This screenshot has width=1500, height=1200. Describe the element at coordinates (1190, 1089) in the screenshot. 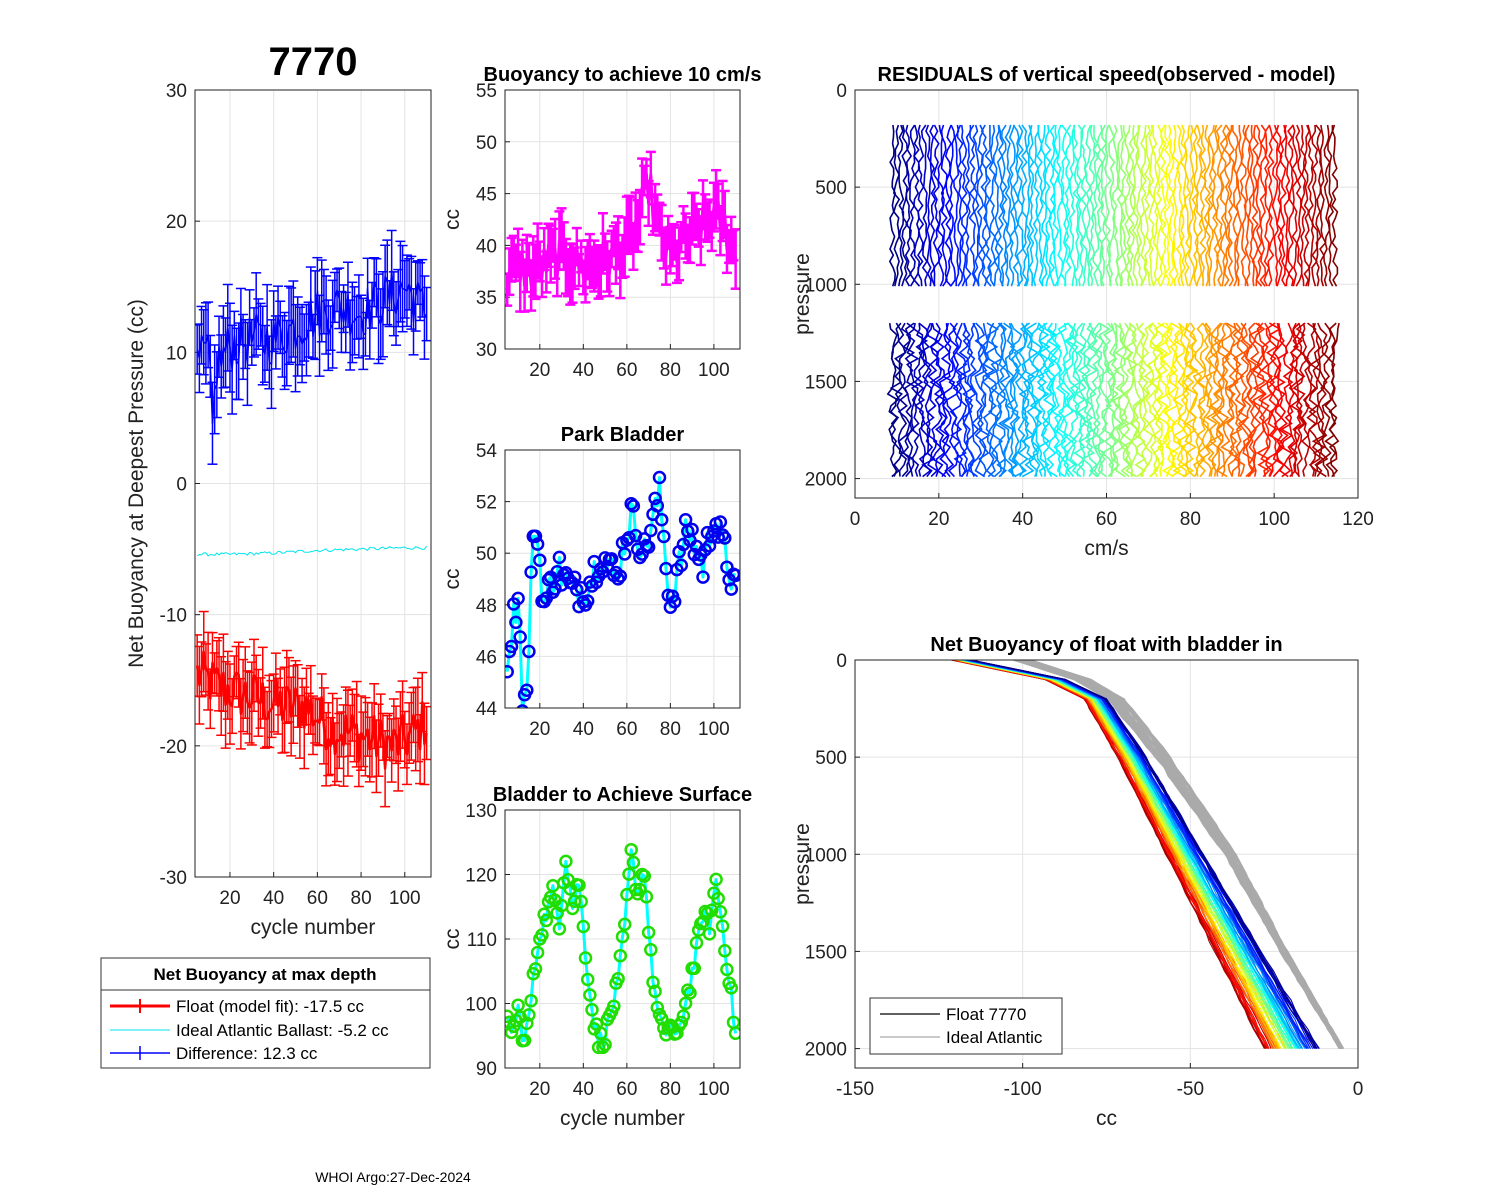

I see `x-tick-label: -50` at that location.